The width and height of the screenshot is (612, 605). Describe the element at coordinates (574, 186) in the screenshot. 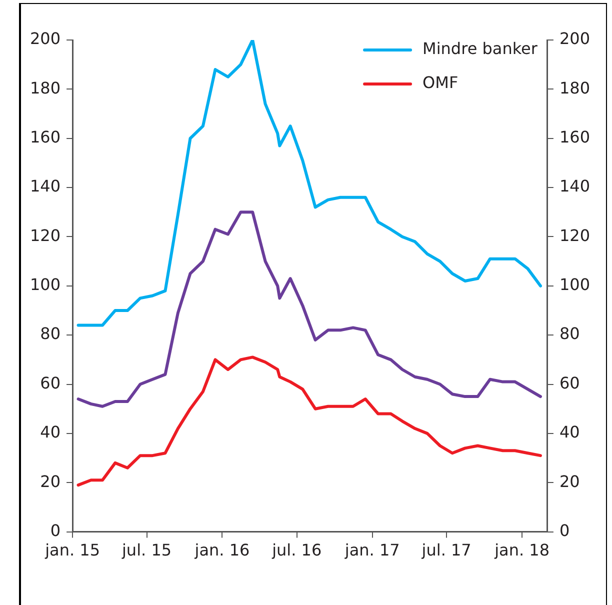

I see `y2-tick-label: 140` at that location.